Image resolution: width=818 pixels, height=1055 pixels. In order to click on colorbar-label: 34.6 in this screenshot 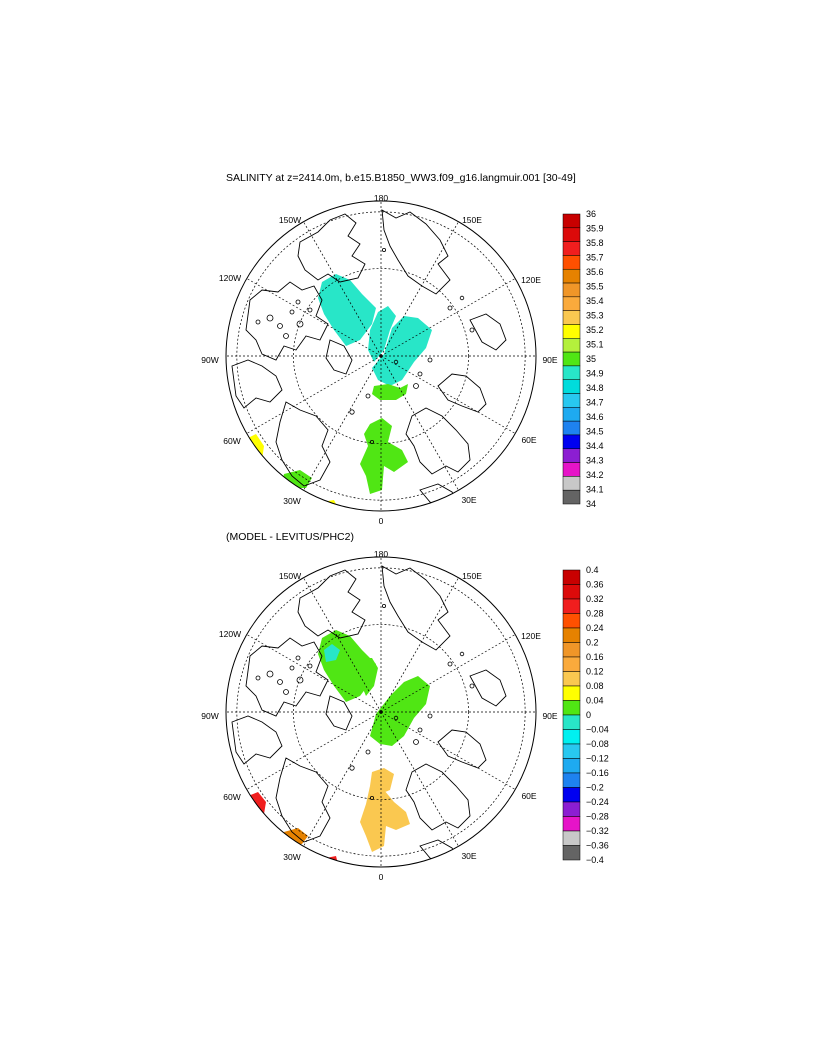, I will do `click(595, 417)`.